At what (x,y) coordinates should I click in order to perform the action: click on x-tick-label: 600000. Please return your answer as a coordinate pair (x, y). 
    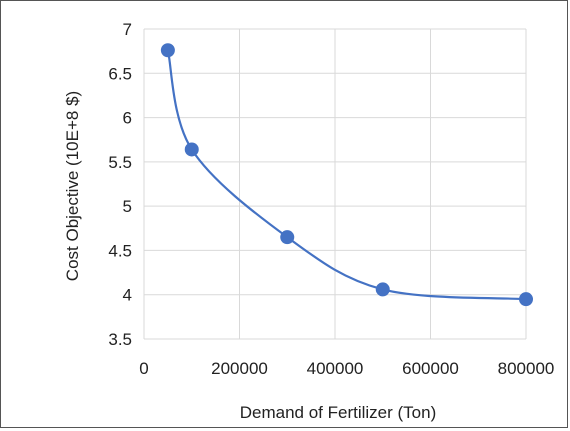
    Looking at the image, I should click on (430, 368).